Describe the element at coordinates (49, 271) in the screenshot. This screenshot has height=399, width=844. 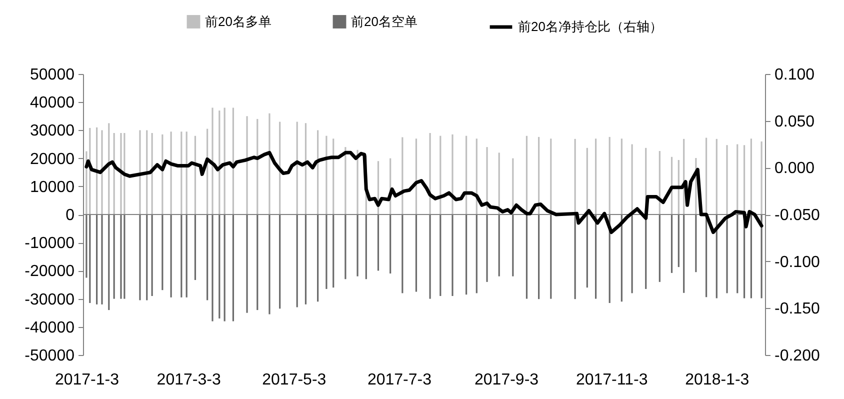
I see `y-tick-label: -20000` at that location.